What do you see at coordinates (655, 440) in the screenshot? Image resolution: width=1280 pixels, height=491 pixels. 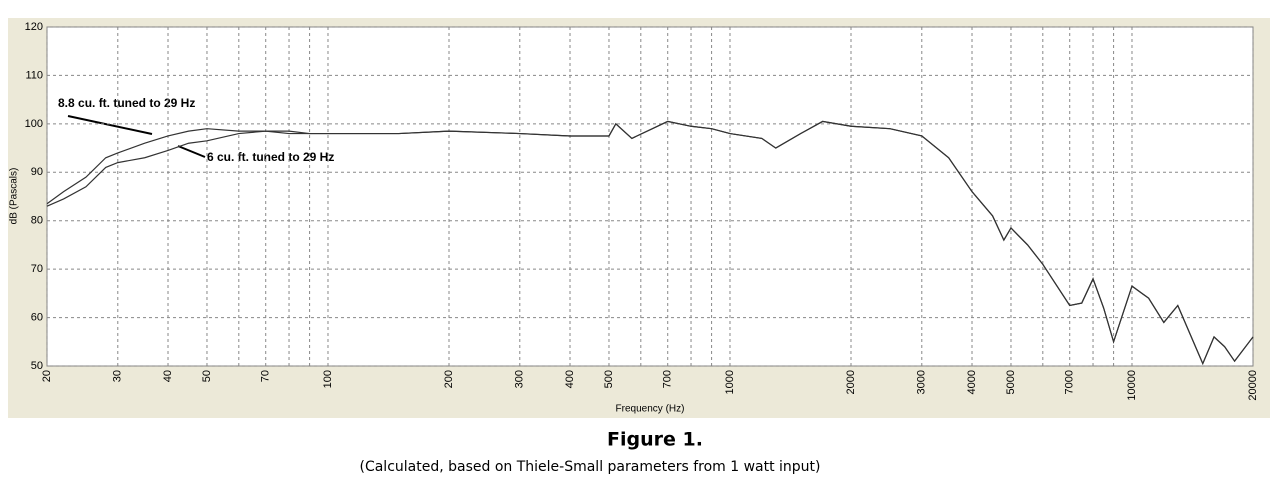 I see `figure-title: Figure 1.` at bounding box center [655, 440].